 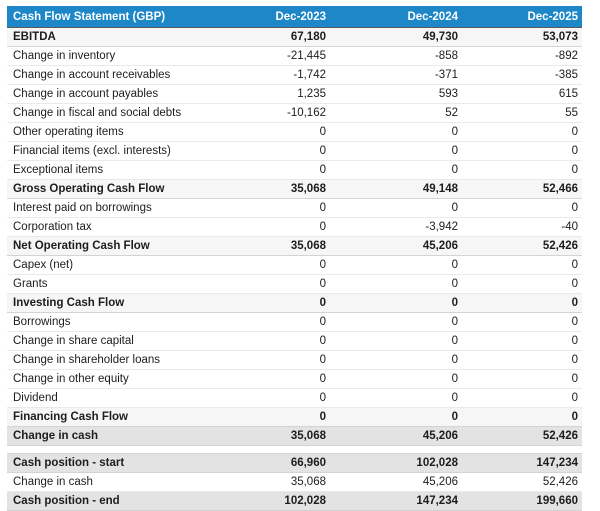 I want to click on cell-value: 55, so click(x=522, y=113).